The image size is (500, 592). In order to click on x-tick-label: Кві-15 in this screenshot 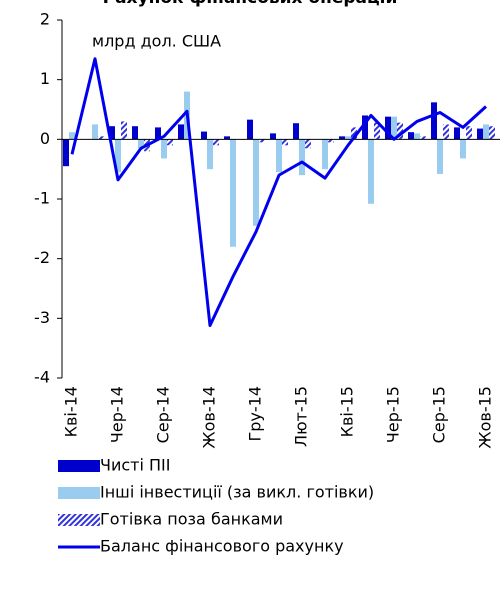, I will do `click(347, 411)`.